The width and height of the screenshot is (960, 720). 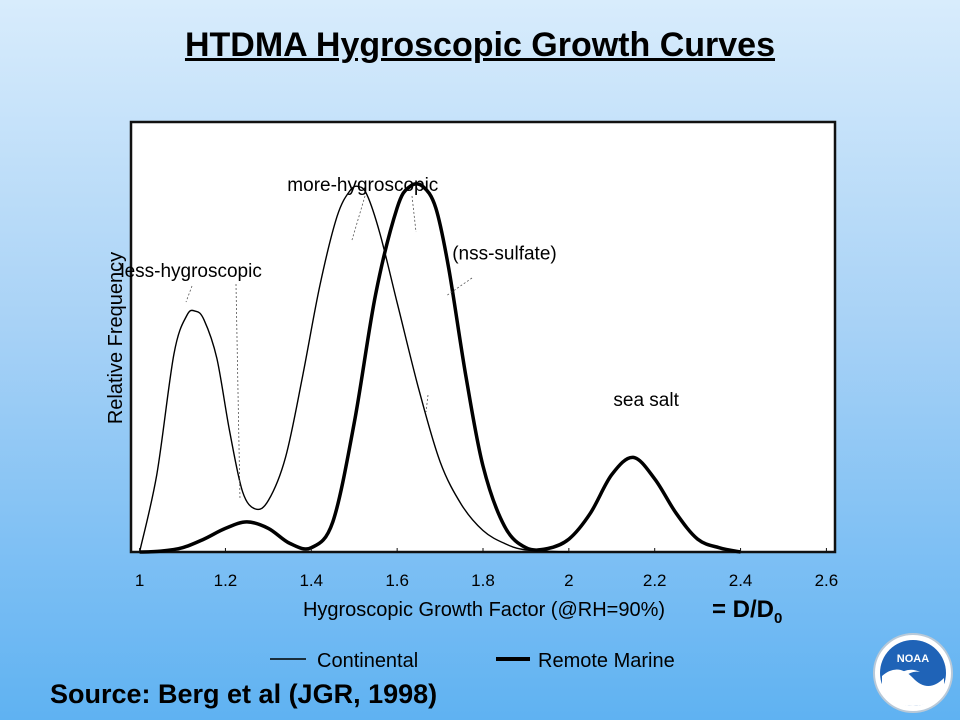 I want to click on leader-nss-sulfate, so click(x=459, y=287).